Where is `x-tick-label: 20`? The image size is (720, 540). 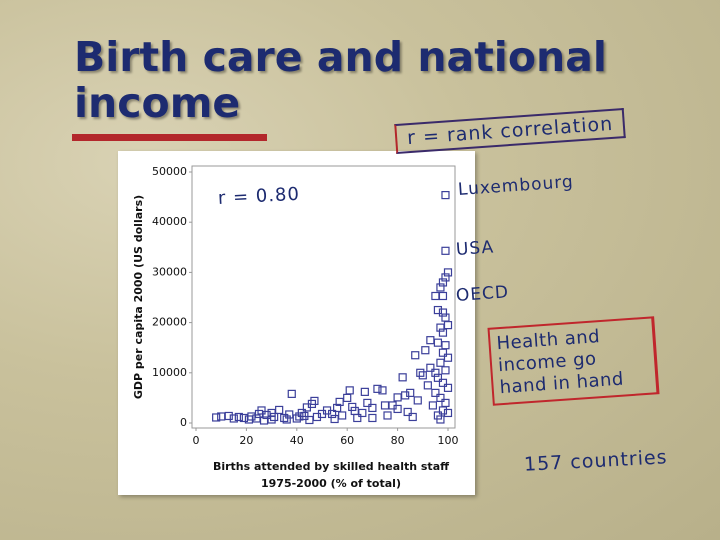 x-tick-label: 20 is located at coordinates (246, 440).